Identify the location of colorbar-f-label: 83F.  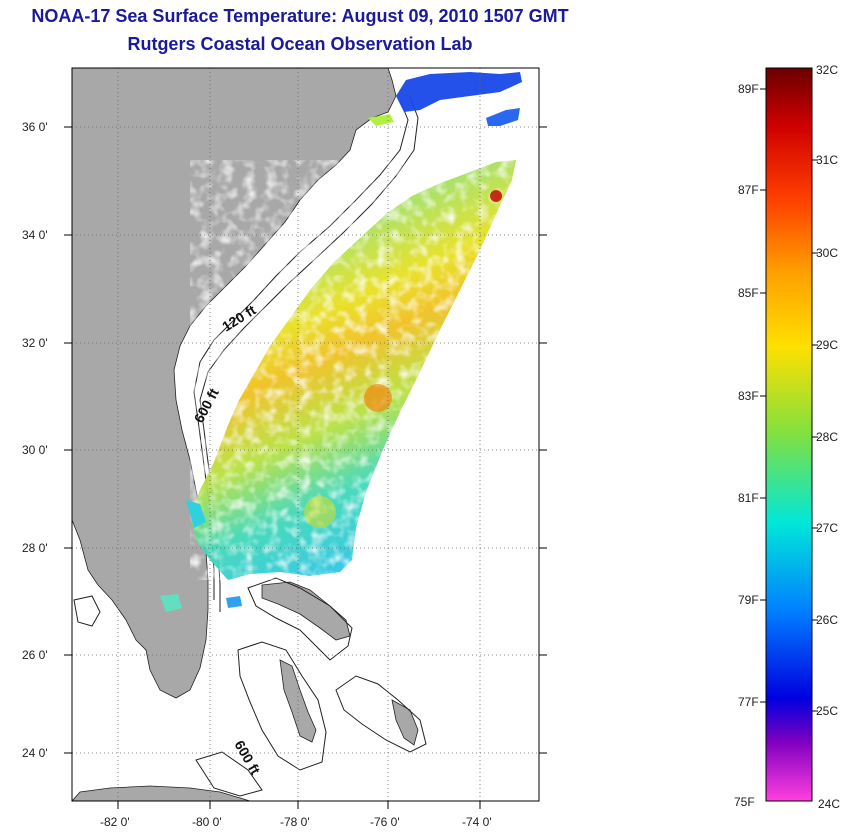
(748, 396).